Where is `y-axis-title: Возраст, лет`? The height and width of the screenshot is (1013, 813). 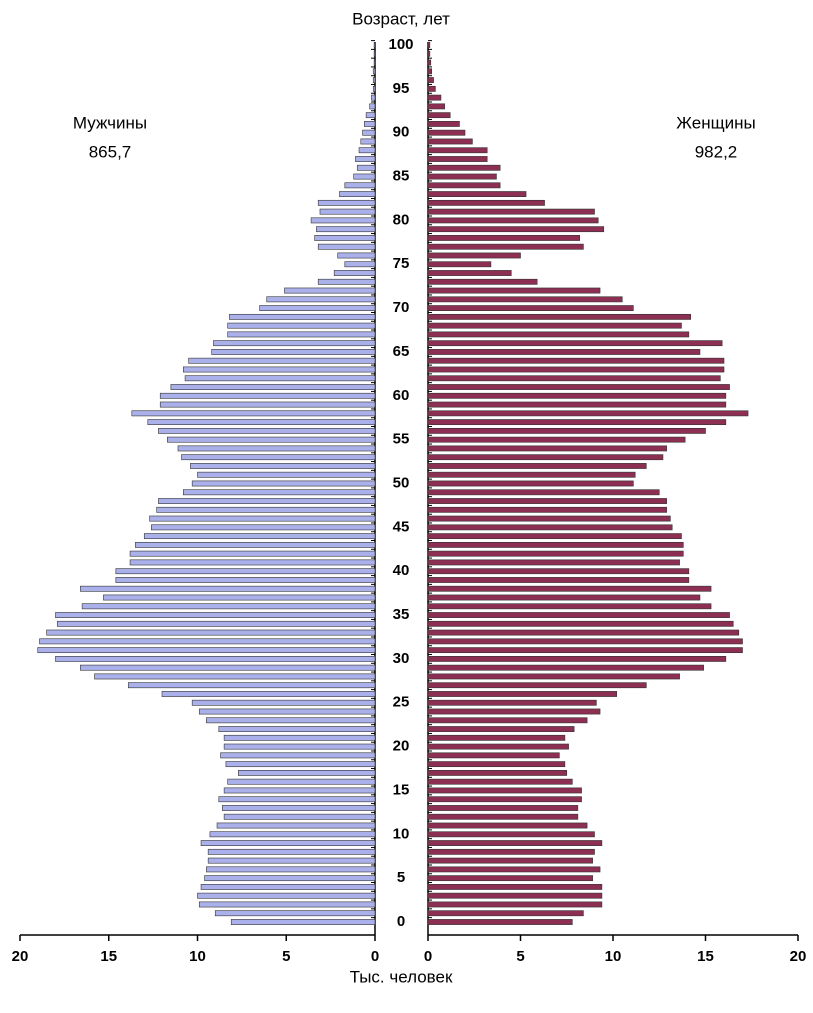 y-axis-title: Возраст, лет is located at coordinates (401, 18).